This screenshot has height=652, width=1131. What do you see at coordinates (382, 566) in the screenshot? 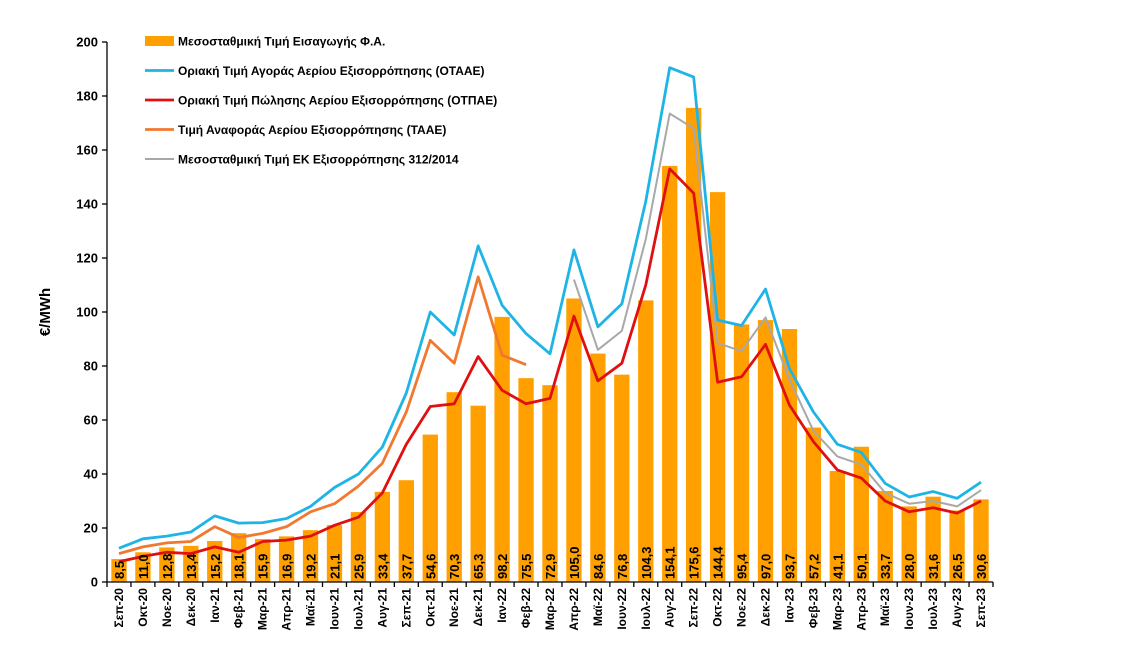
I see `data-label-11: 33,4` at bounding box center [382, 566].